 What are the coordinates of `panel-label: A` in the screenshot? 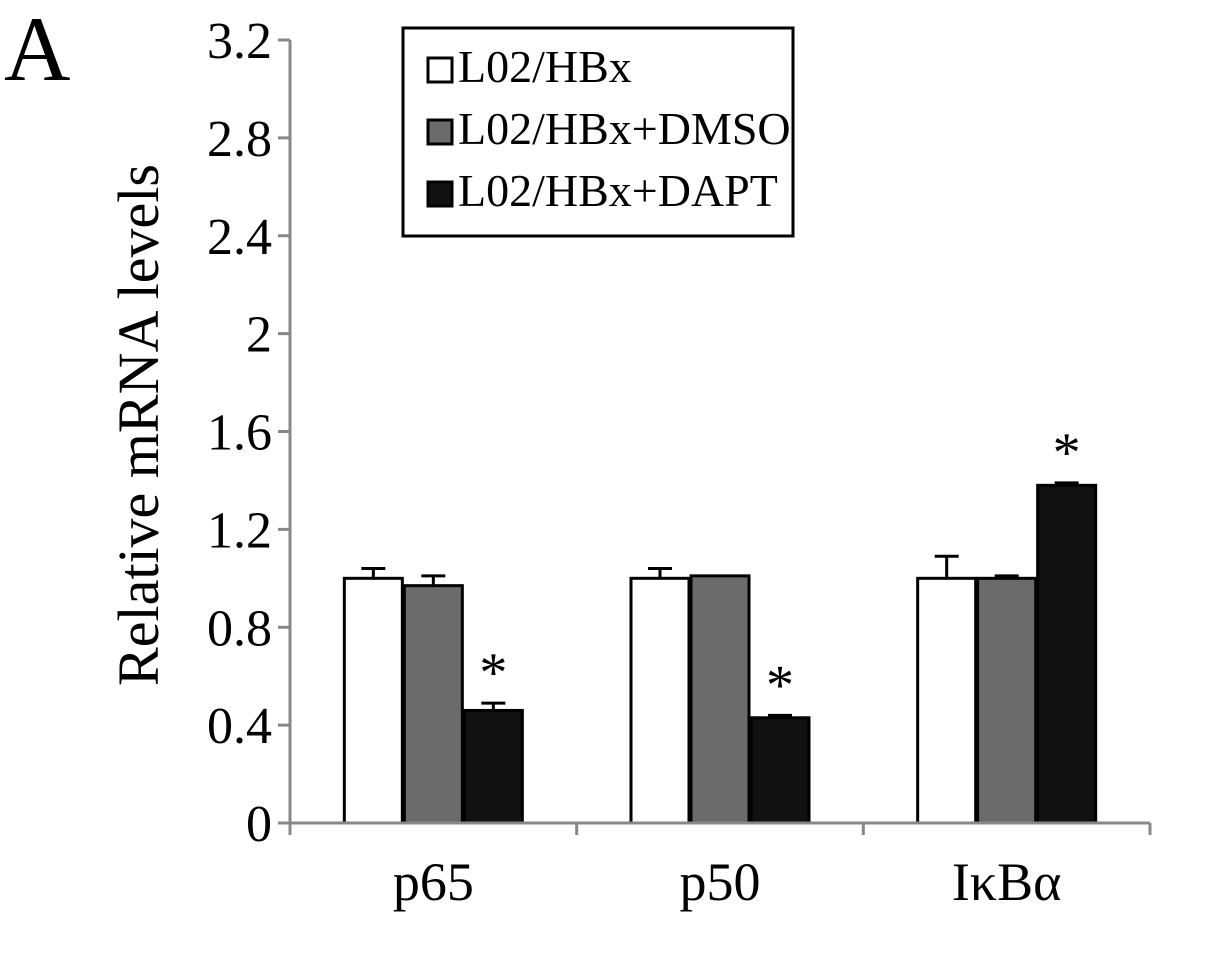 It's located at (37, 50).